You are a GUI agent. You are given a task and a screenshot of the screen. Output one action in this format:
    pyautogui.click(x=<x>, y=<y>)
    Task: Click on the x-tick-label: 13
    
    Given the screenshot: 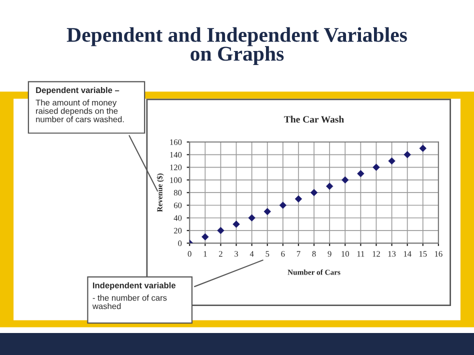 What is the action you would take?
    pyautogui.click(x=392, y=254)
    